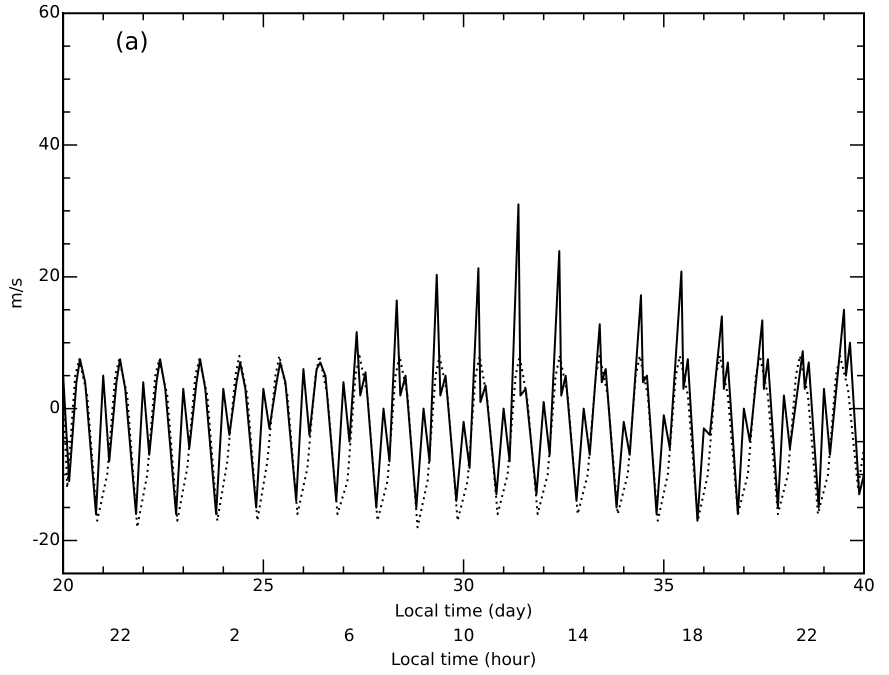 This screenshot has width=889, height=675. Describe the element at coordinates (16, 293) in the screenshot. I see `y-axis-title: m/s` at that location.